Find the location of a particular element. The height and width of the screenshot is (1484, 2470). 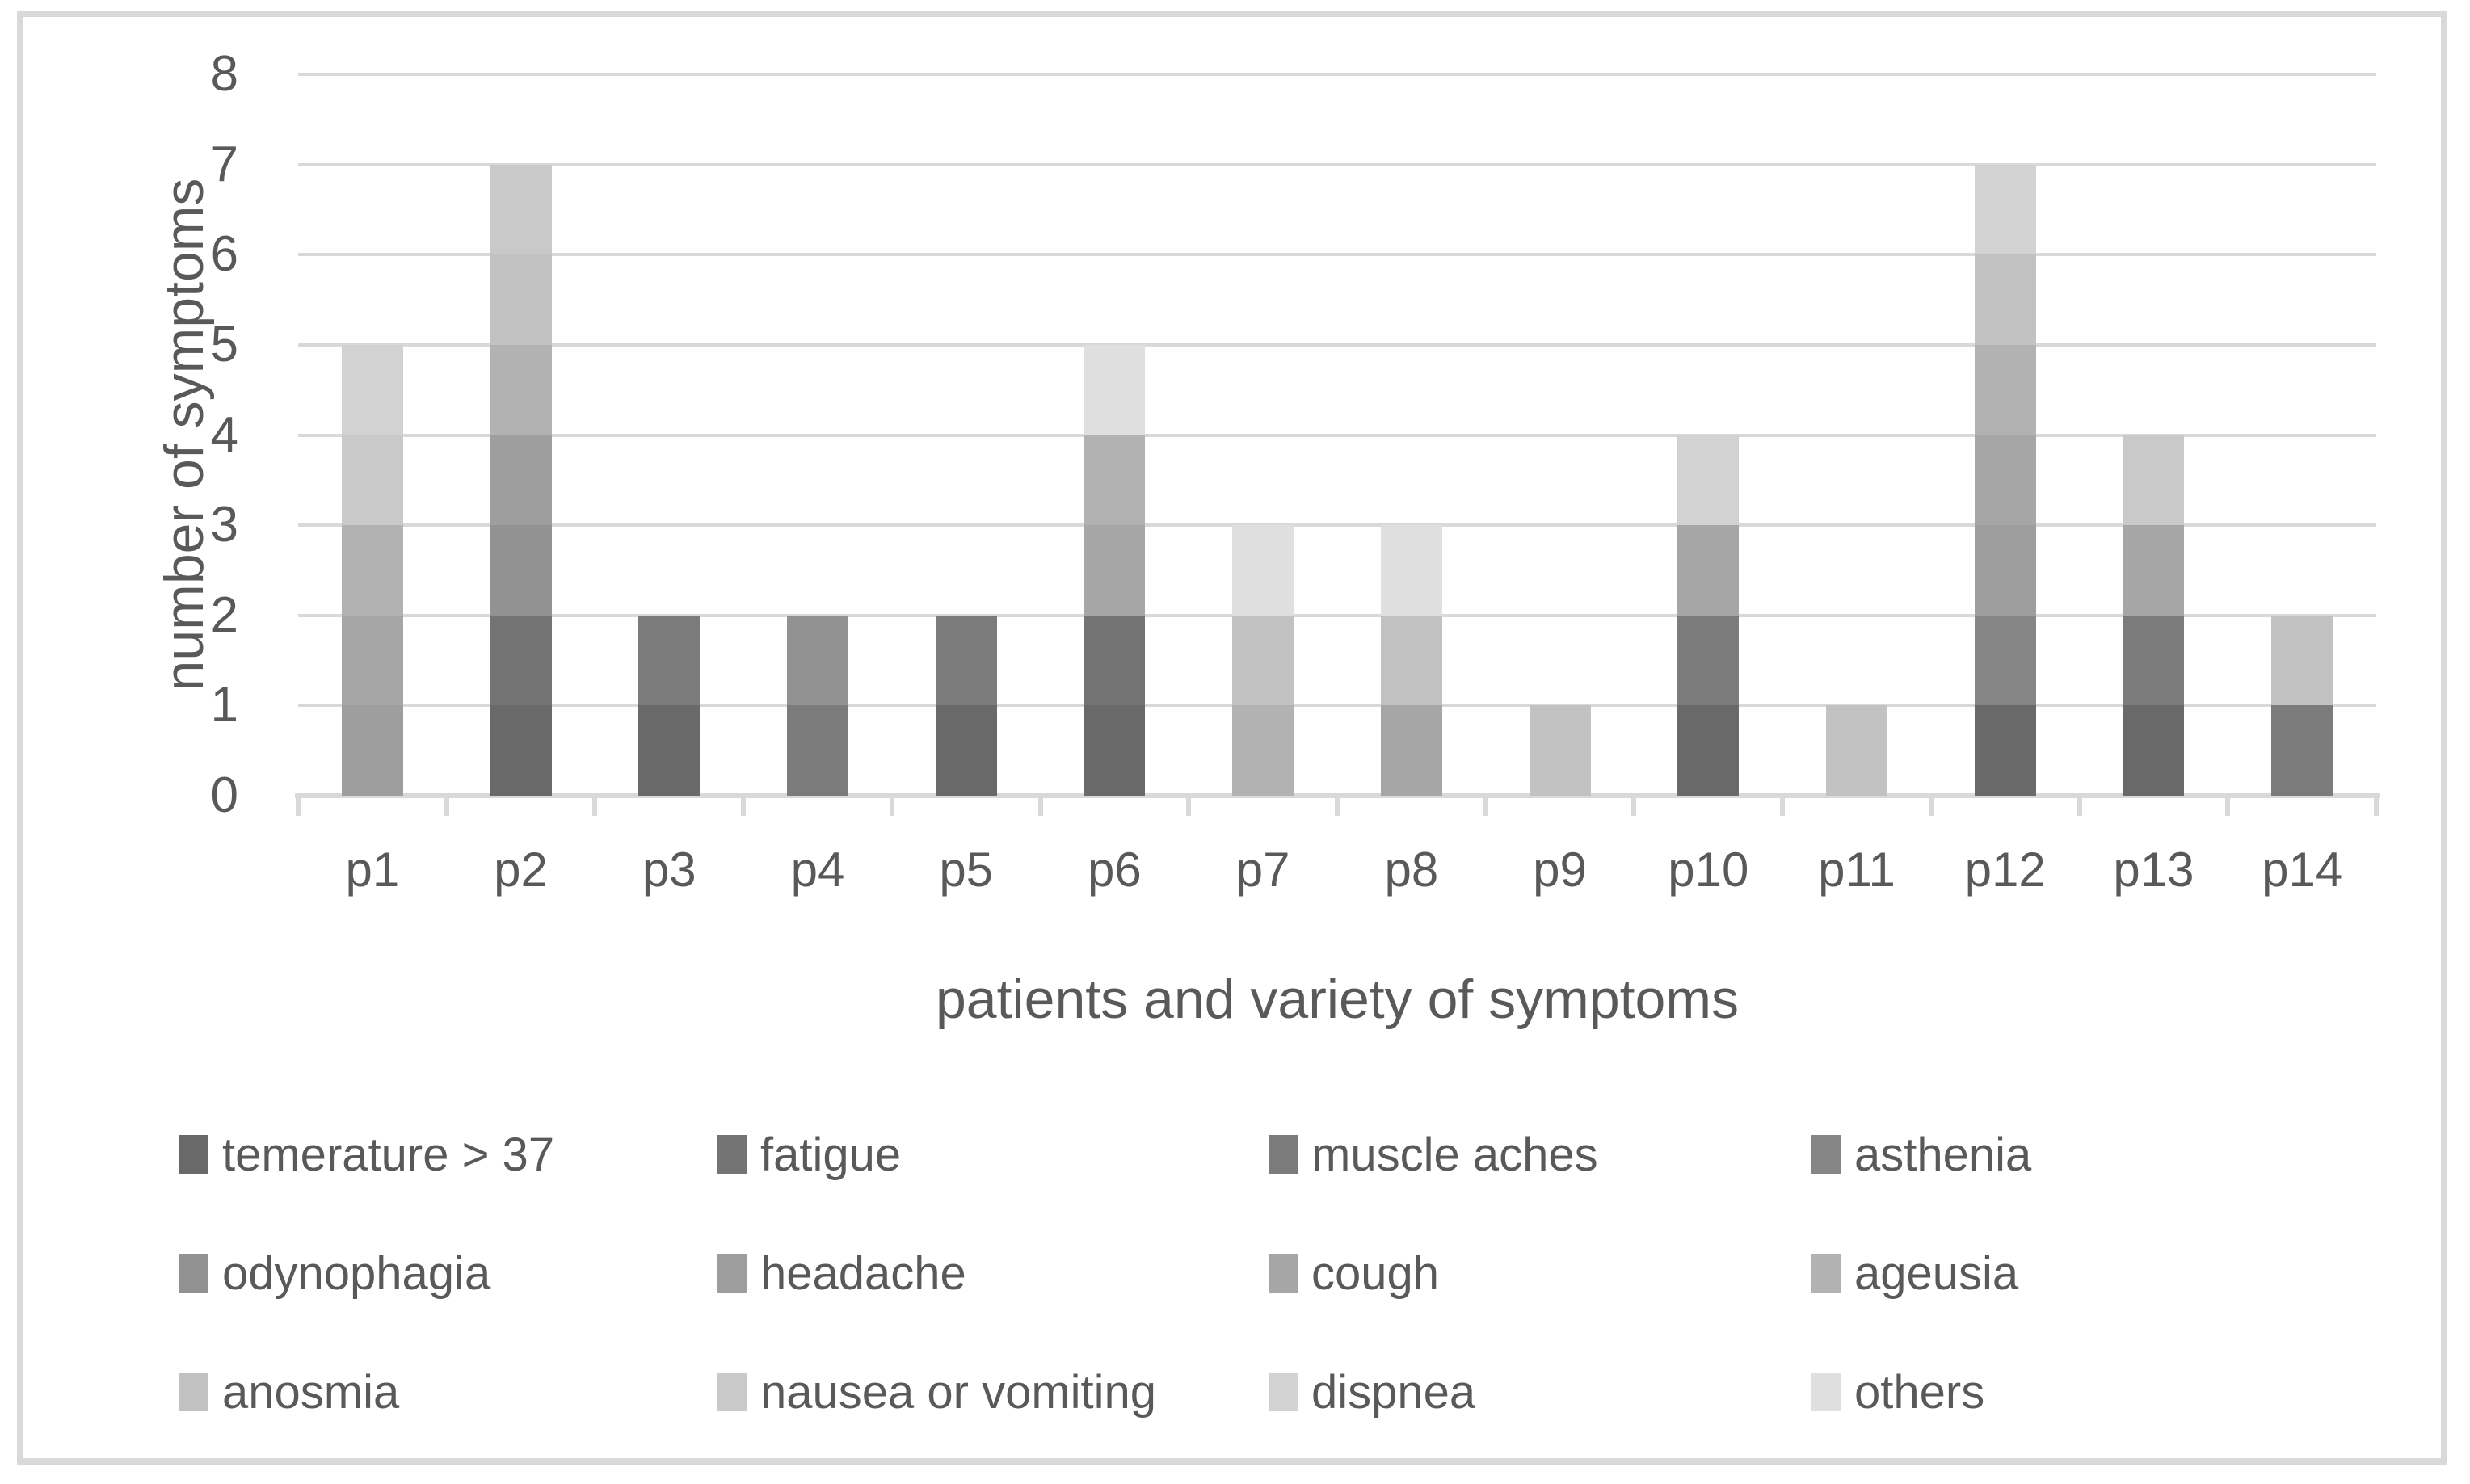

legend-item: asthenia is located at coordinates (1921, 1155).